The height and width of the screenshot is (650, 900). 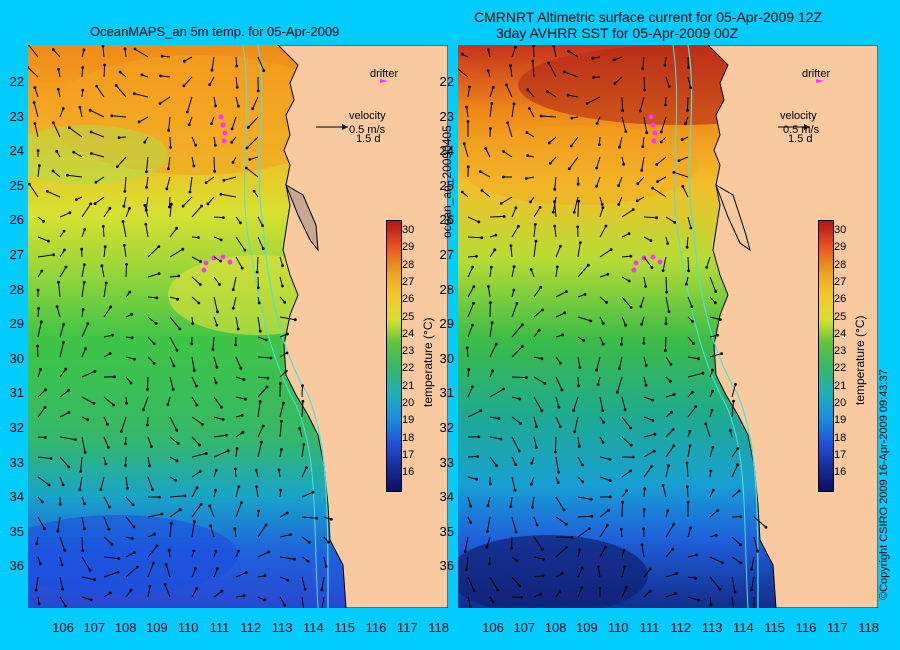 I want to click on latitude-tick-label: 31, so click(x=16, y=393).